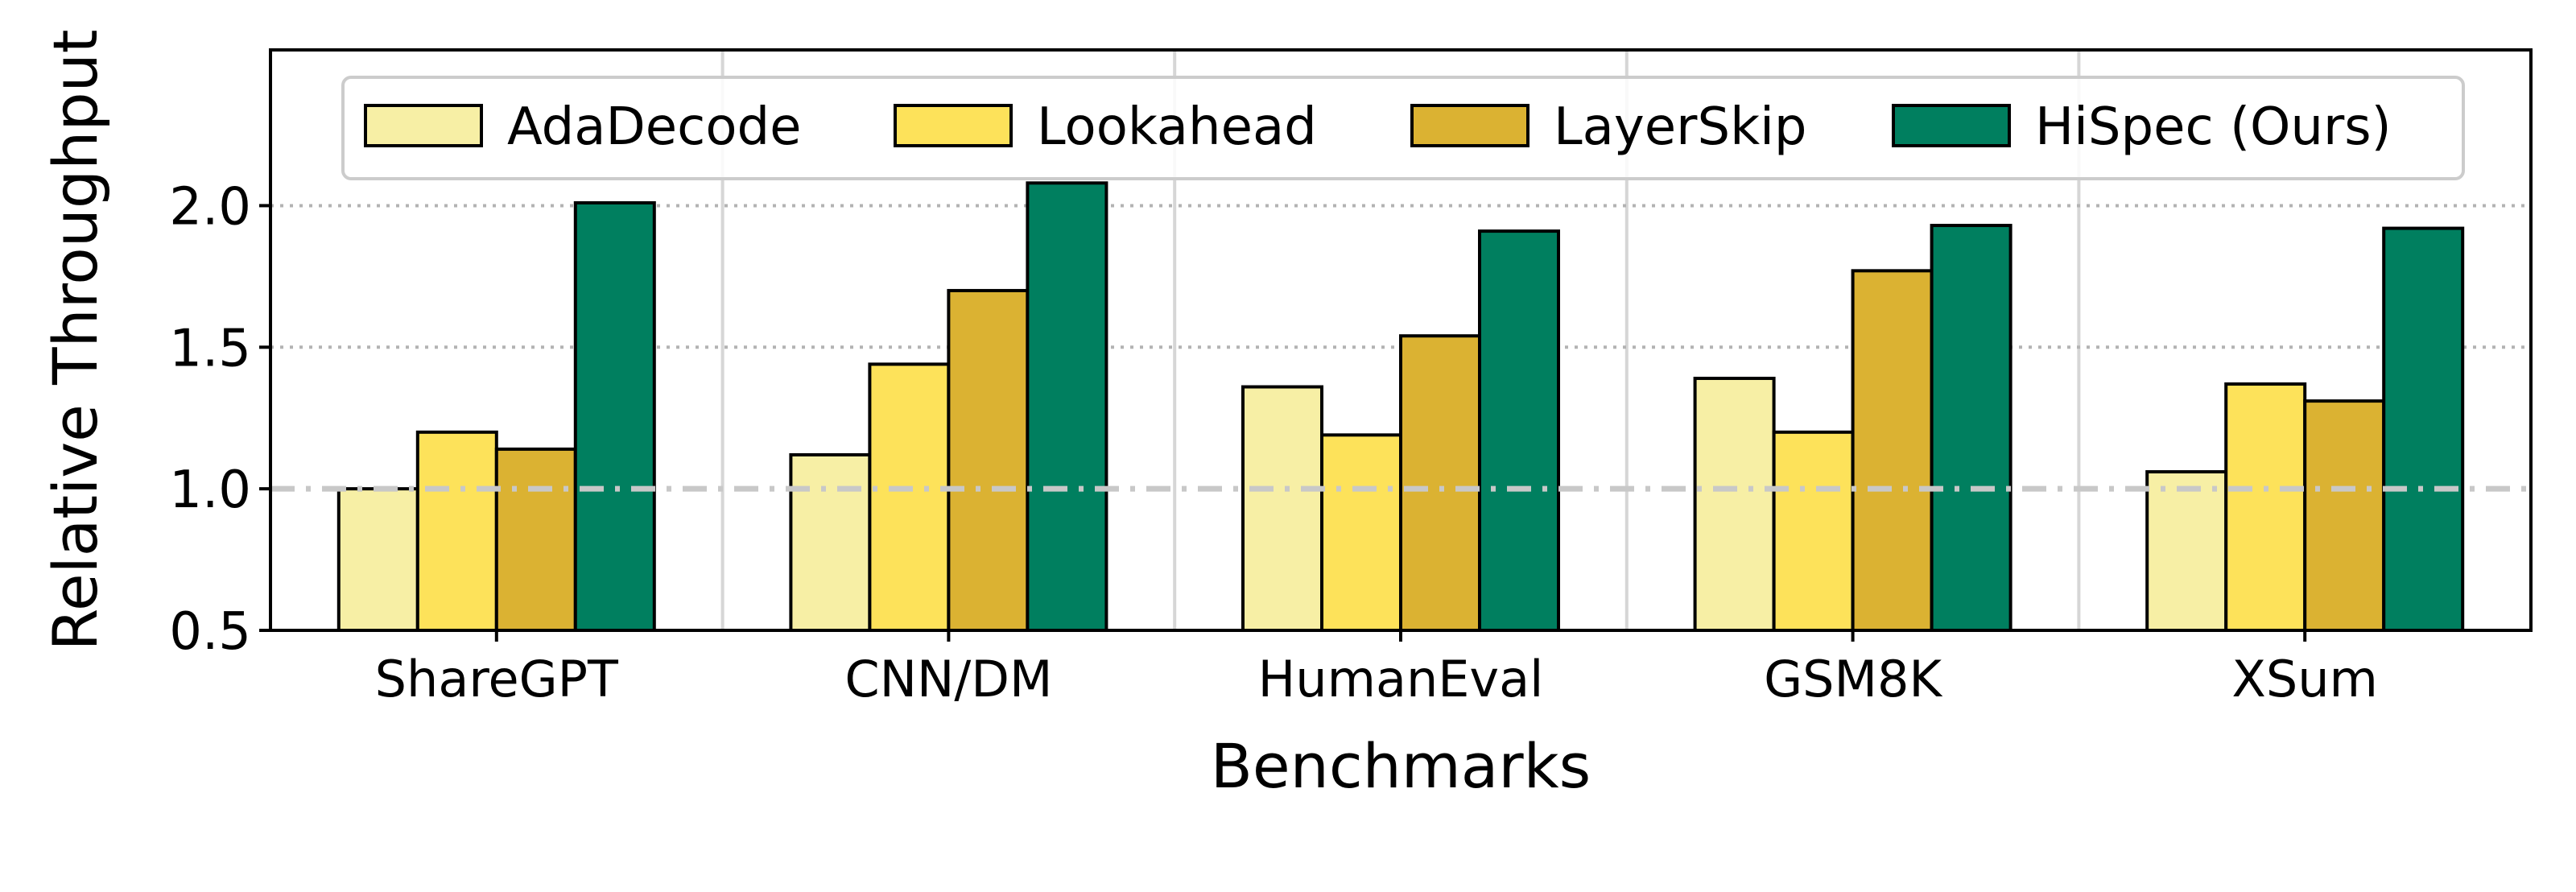 The width and height of the screenshot is (2576, 892). Describe the element at coordinates (1067, 407) in the screenshot. I see `bar-hispec-ours-cnn-dm` at that location.